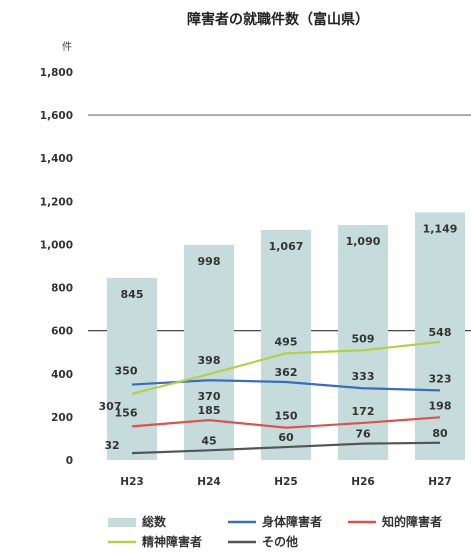 The height and width of the screenshot is (553, 471). What do you see at coordinates (286, 341) in the screenshot?
I see `point-label: 495` at bounding box center [286, 341].